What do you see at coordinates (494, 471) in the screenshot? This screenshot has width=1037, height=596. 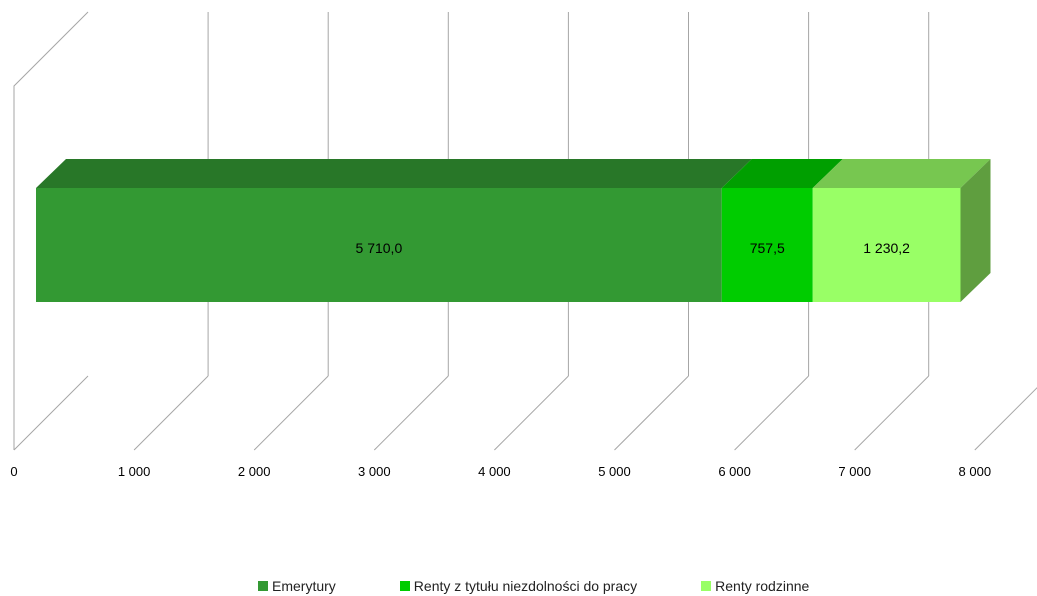 I see `x-tick-label: 4 000` at bounding box center [494, 471].